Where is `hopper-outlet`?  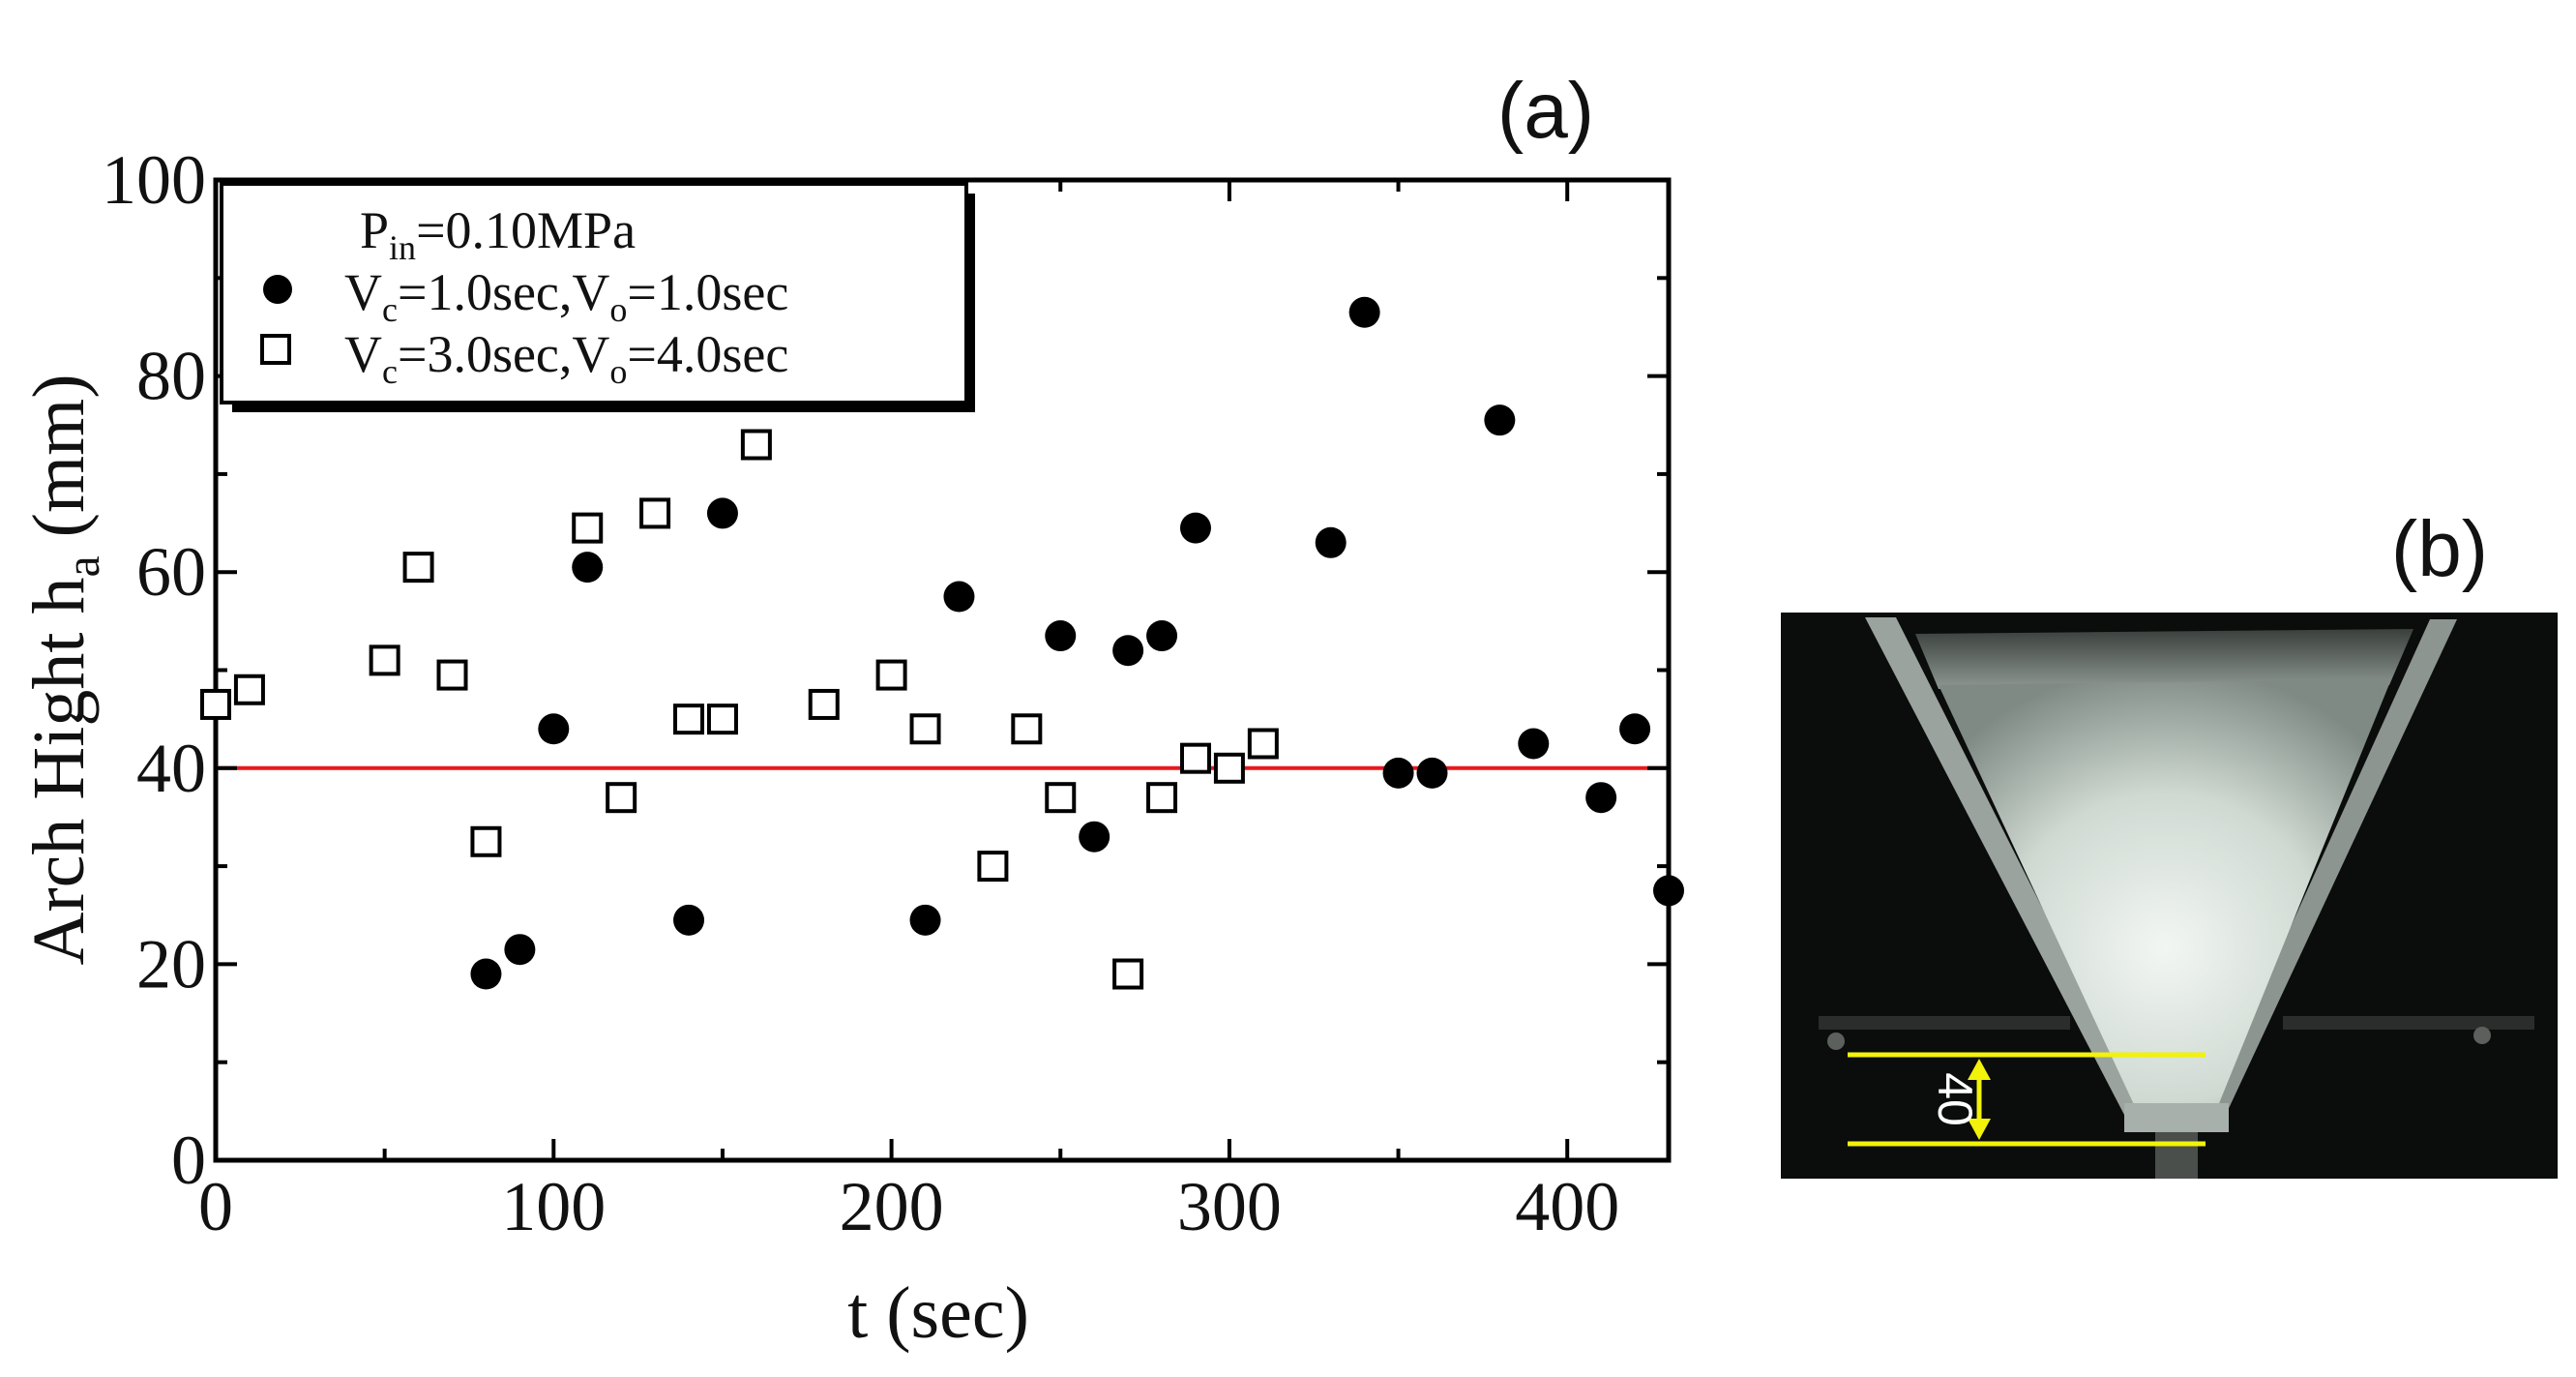
hopper-outlet is located at coordinates (2176, 1117).